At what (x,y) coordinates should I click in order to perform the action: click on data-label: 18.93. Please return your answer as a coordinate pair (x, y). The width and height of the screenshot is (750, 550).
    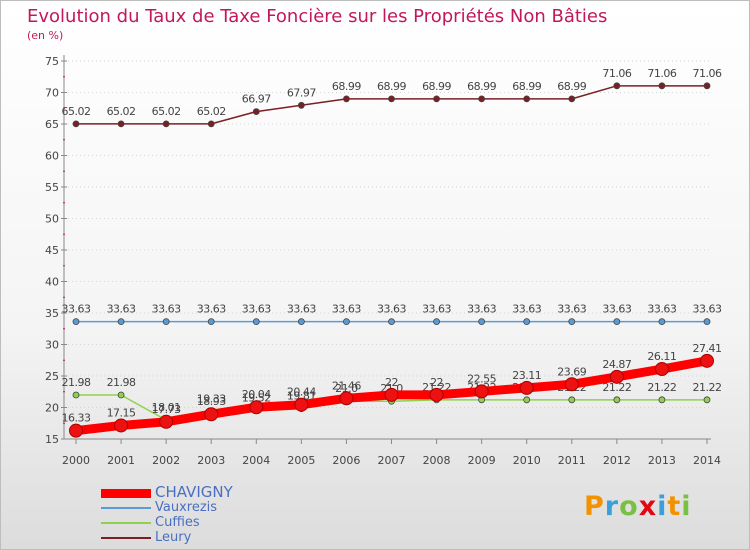
    Looking at the image, I should click on (211, 401).